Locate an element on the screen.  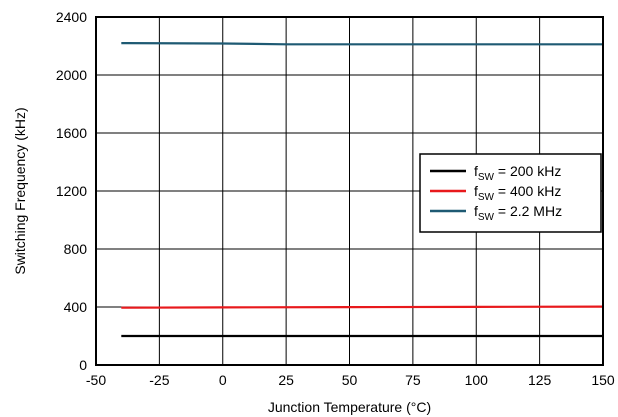
x-tick-label: -25 is located at coordinates (159, 380).